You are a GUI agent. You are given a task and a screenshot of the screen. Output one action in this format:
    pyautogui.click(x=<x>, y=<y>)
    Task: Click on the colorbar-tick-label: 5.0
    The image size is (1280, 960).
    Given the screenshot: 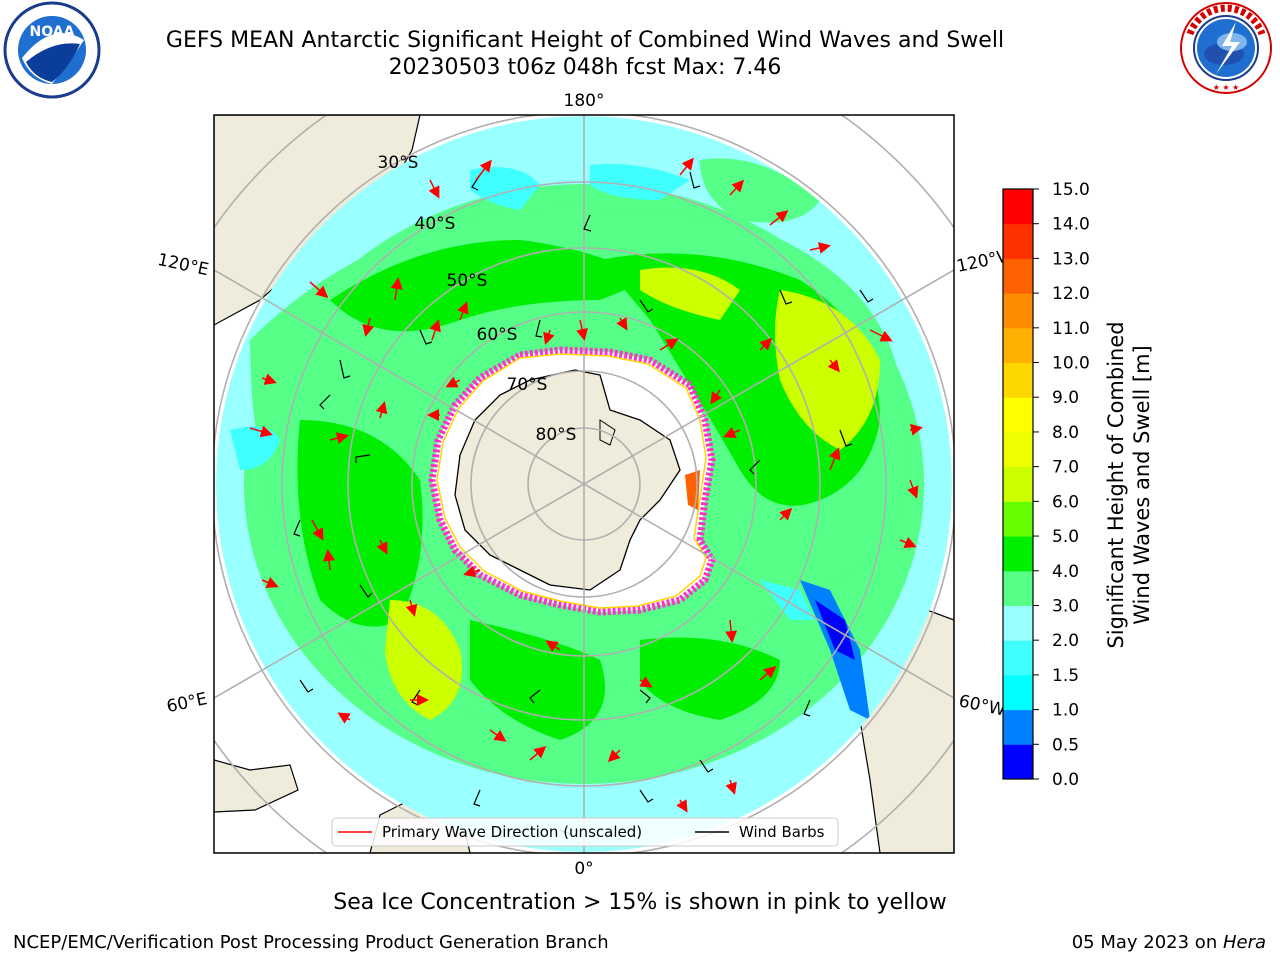 What is the action you would take?
    pyautogui.click(x=1065, y=537)
    